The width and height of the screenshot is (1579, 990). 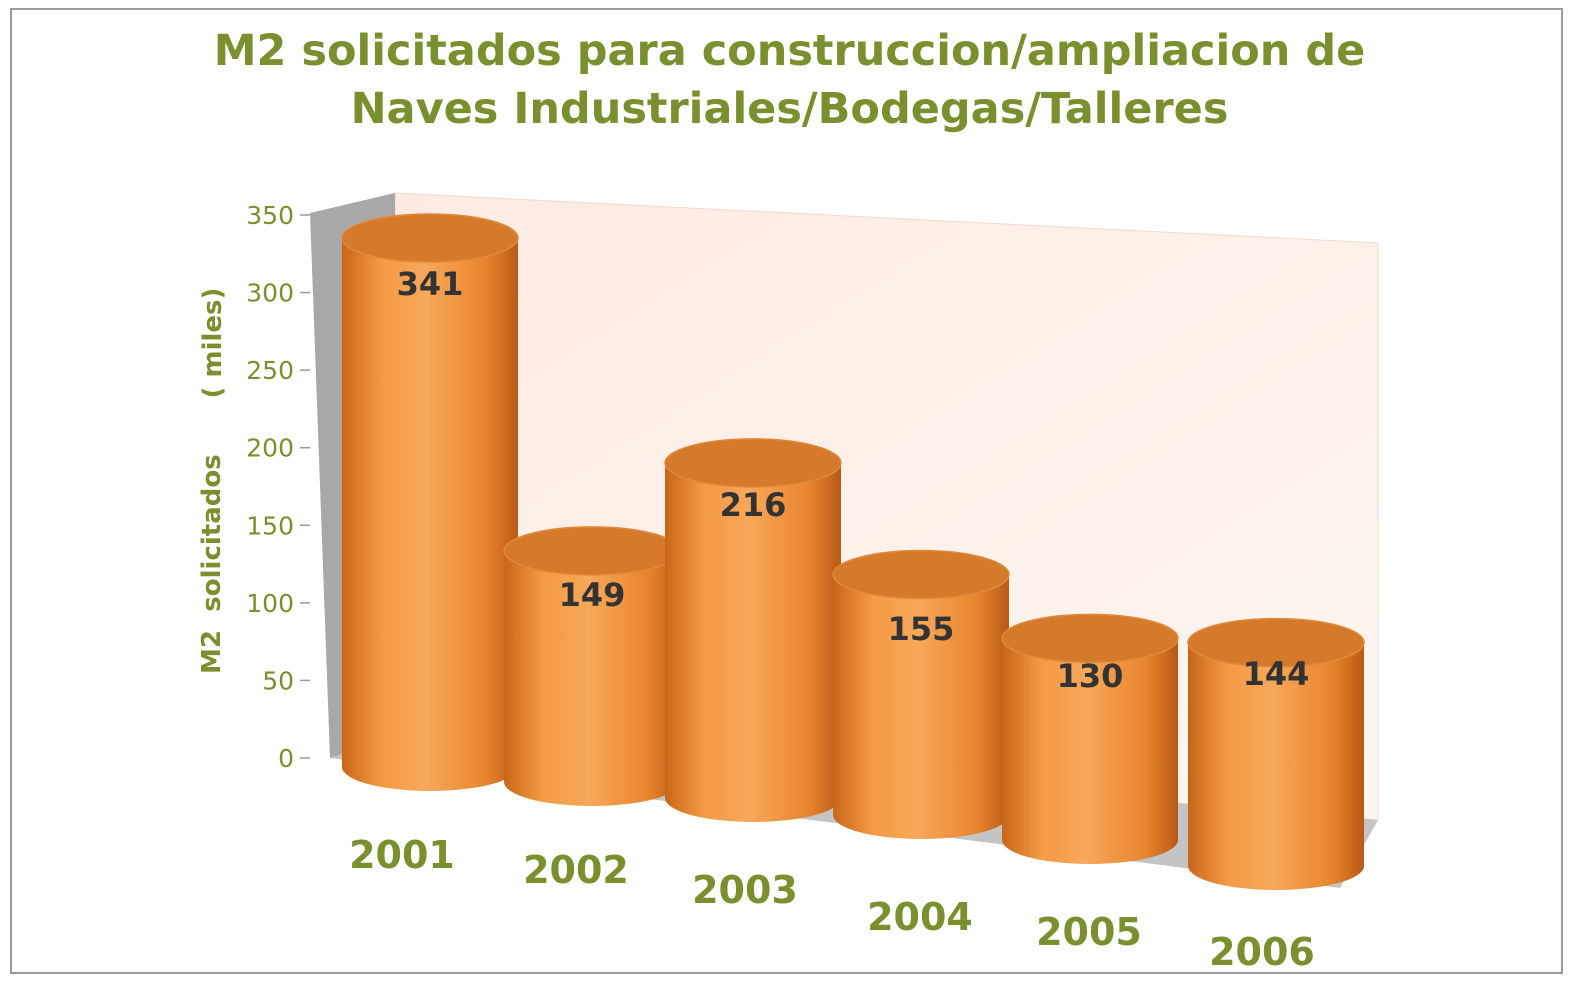 What do you see at coordinates (212, 532) in the screenshot?
I see `y-axis-label-part-2: solicitados` at bounding box center [212, 532].